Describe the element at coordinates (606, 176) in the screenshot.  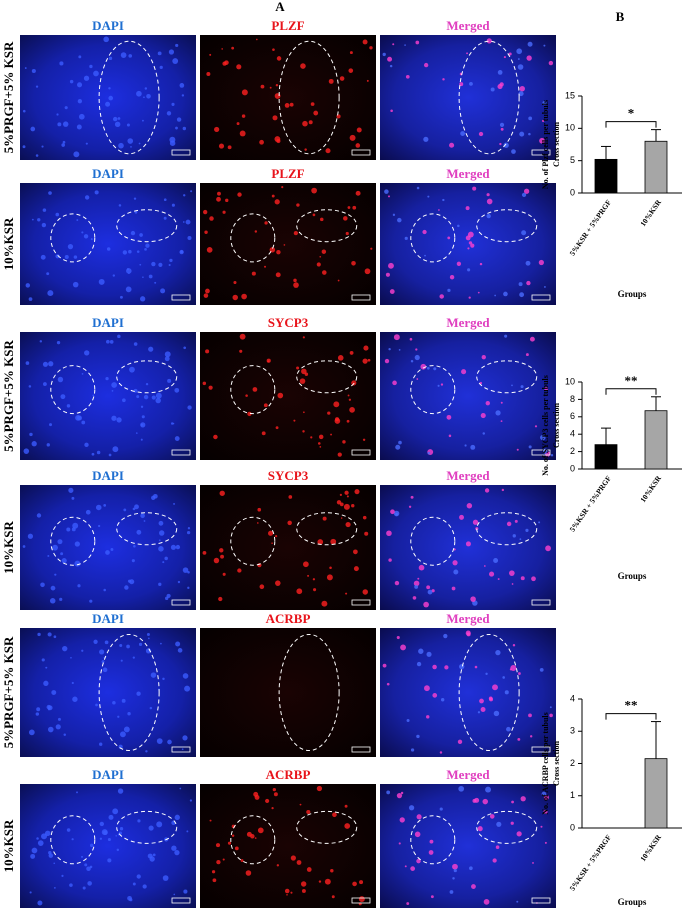
I see `bar` at that location.